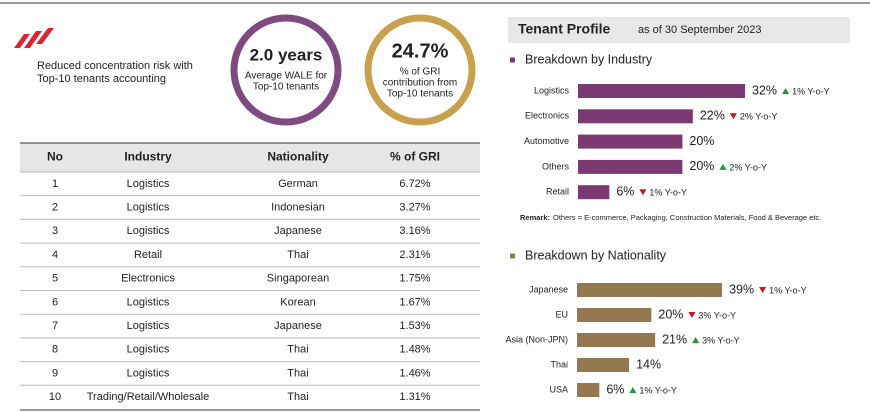 This screenshot has width=870, height=412. What do you see at coordinates (414, 326) in the screenshot?
I see `cell: 1.53%` at bounding box center [414, 326].